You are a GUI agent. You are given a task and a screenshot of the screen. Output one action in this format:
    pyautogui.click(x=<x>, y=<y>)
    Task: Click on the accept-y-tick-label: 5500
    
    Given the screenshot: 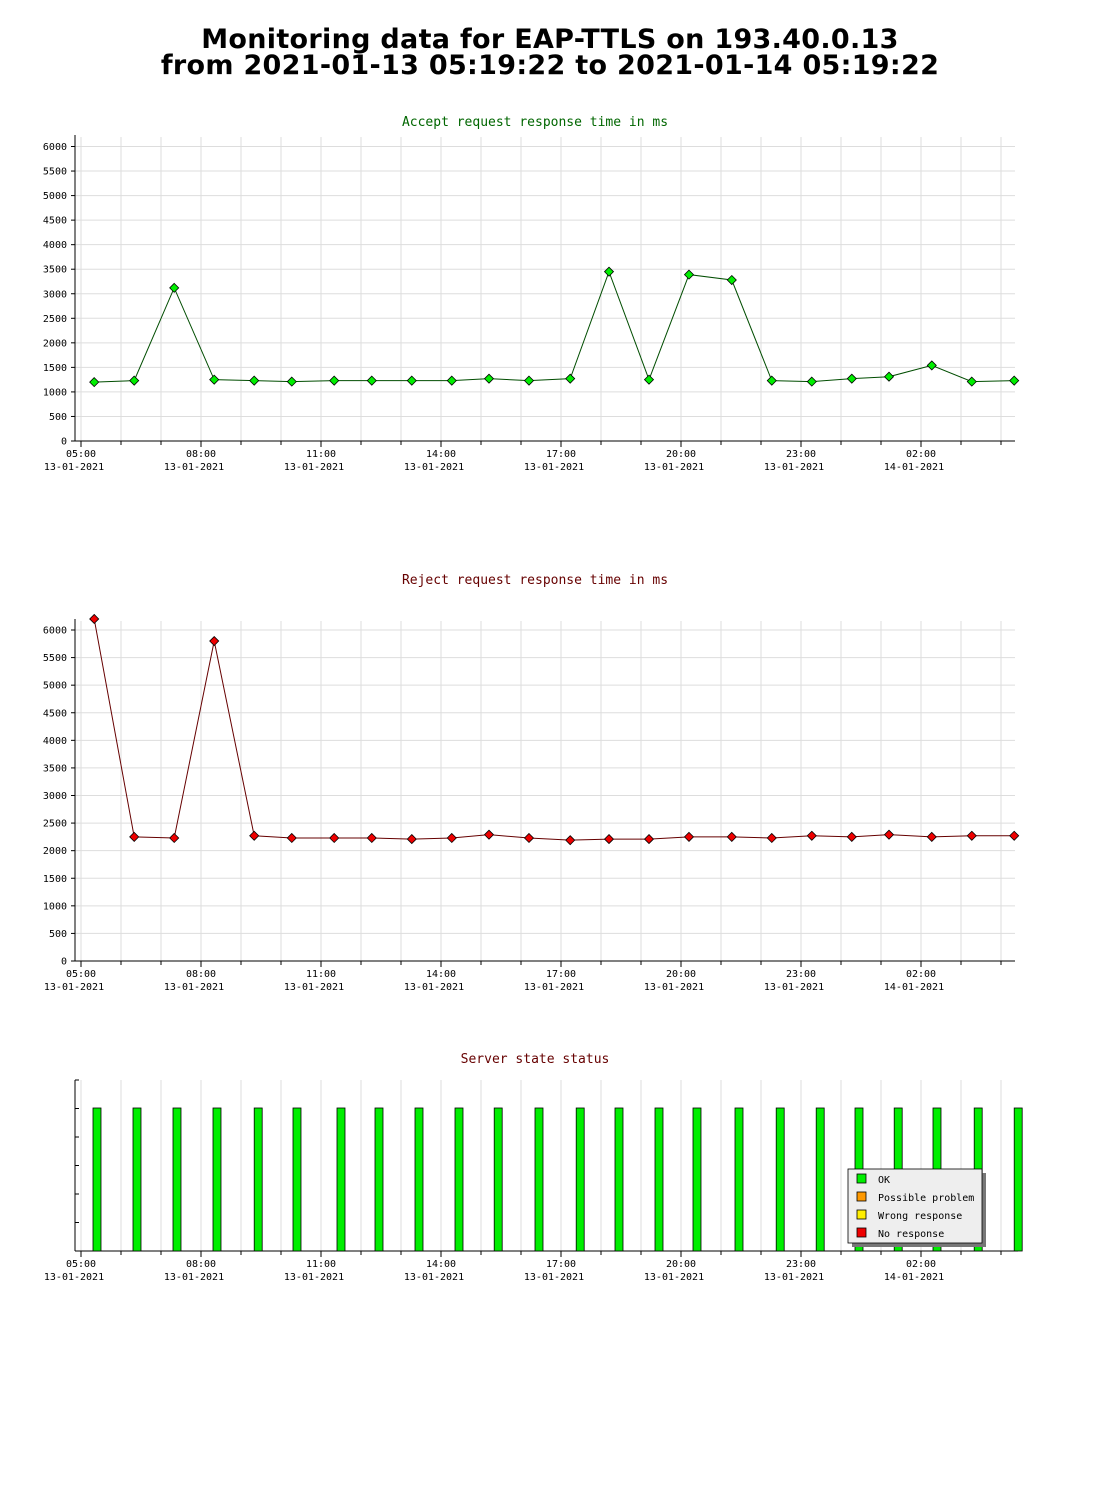 What is the action you would take?
    pyautogui.click(x=55, y=172)
    